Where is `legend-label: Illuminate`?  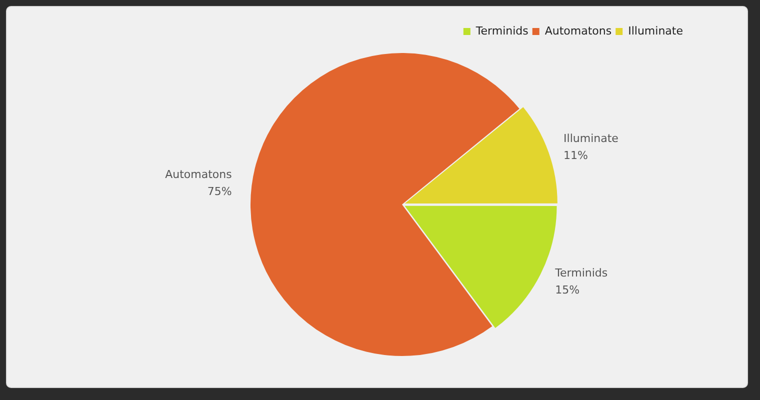 legend-label: Illuminate is located at coordinates (656, 31).